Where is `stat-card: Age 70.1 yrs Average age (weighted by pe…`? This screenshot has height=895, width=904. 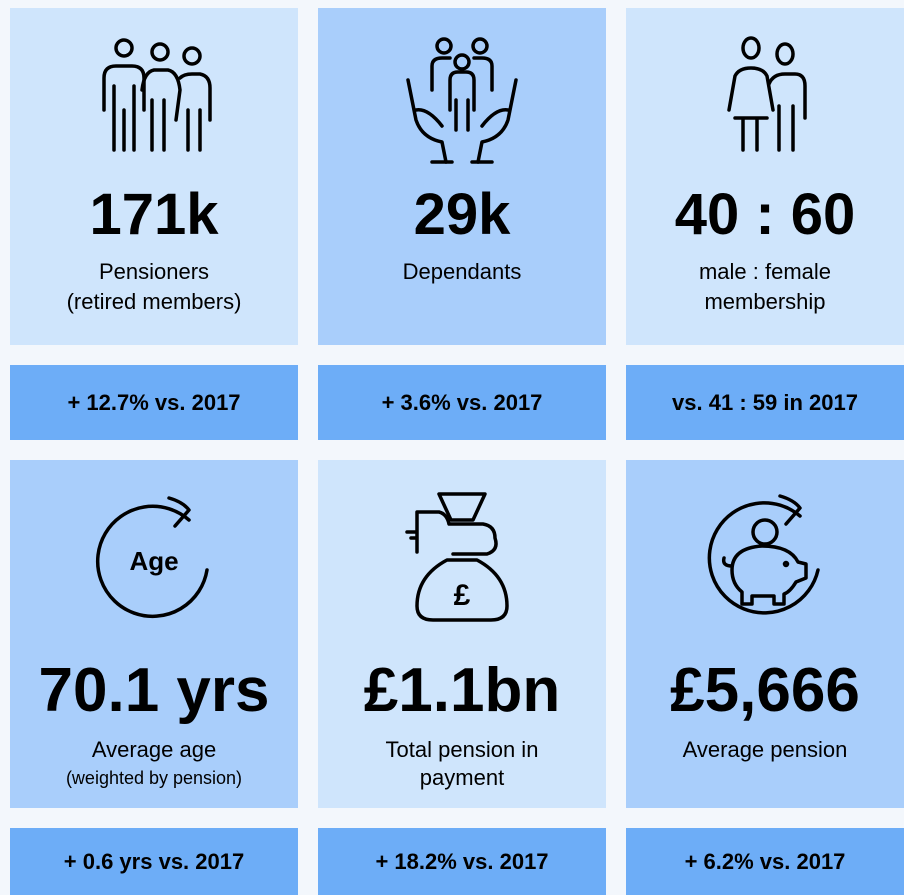
stat-card: Age 70.1 yrs Average age (weighted by pe… is located at coordinates (154, 634).